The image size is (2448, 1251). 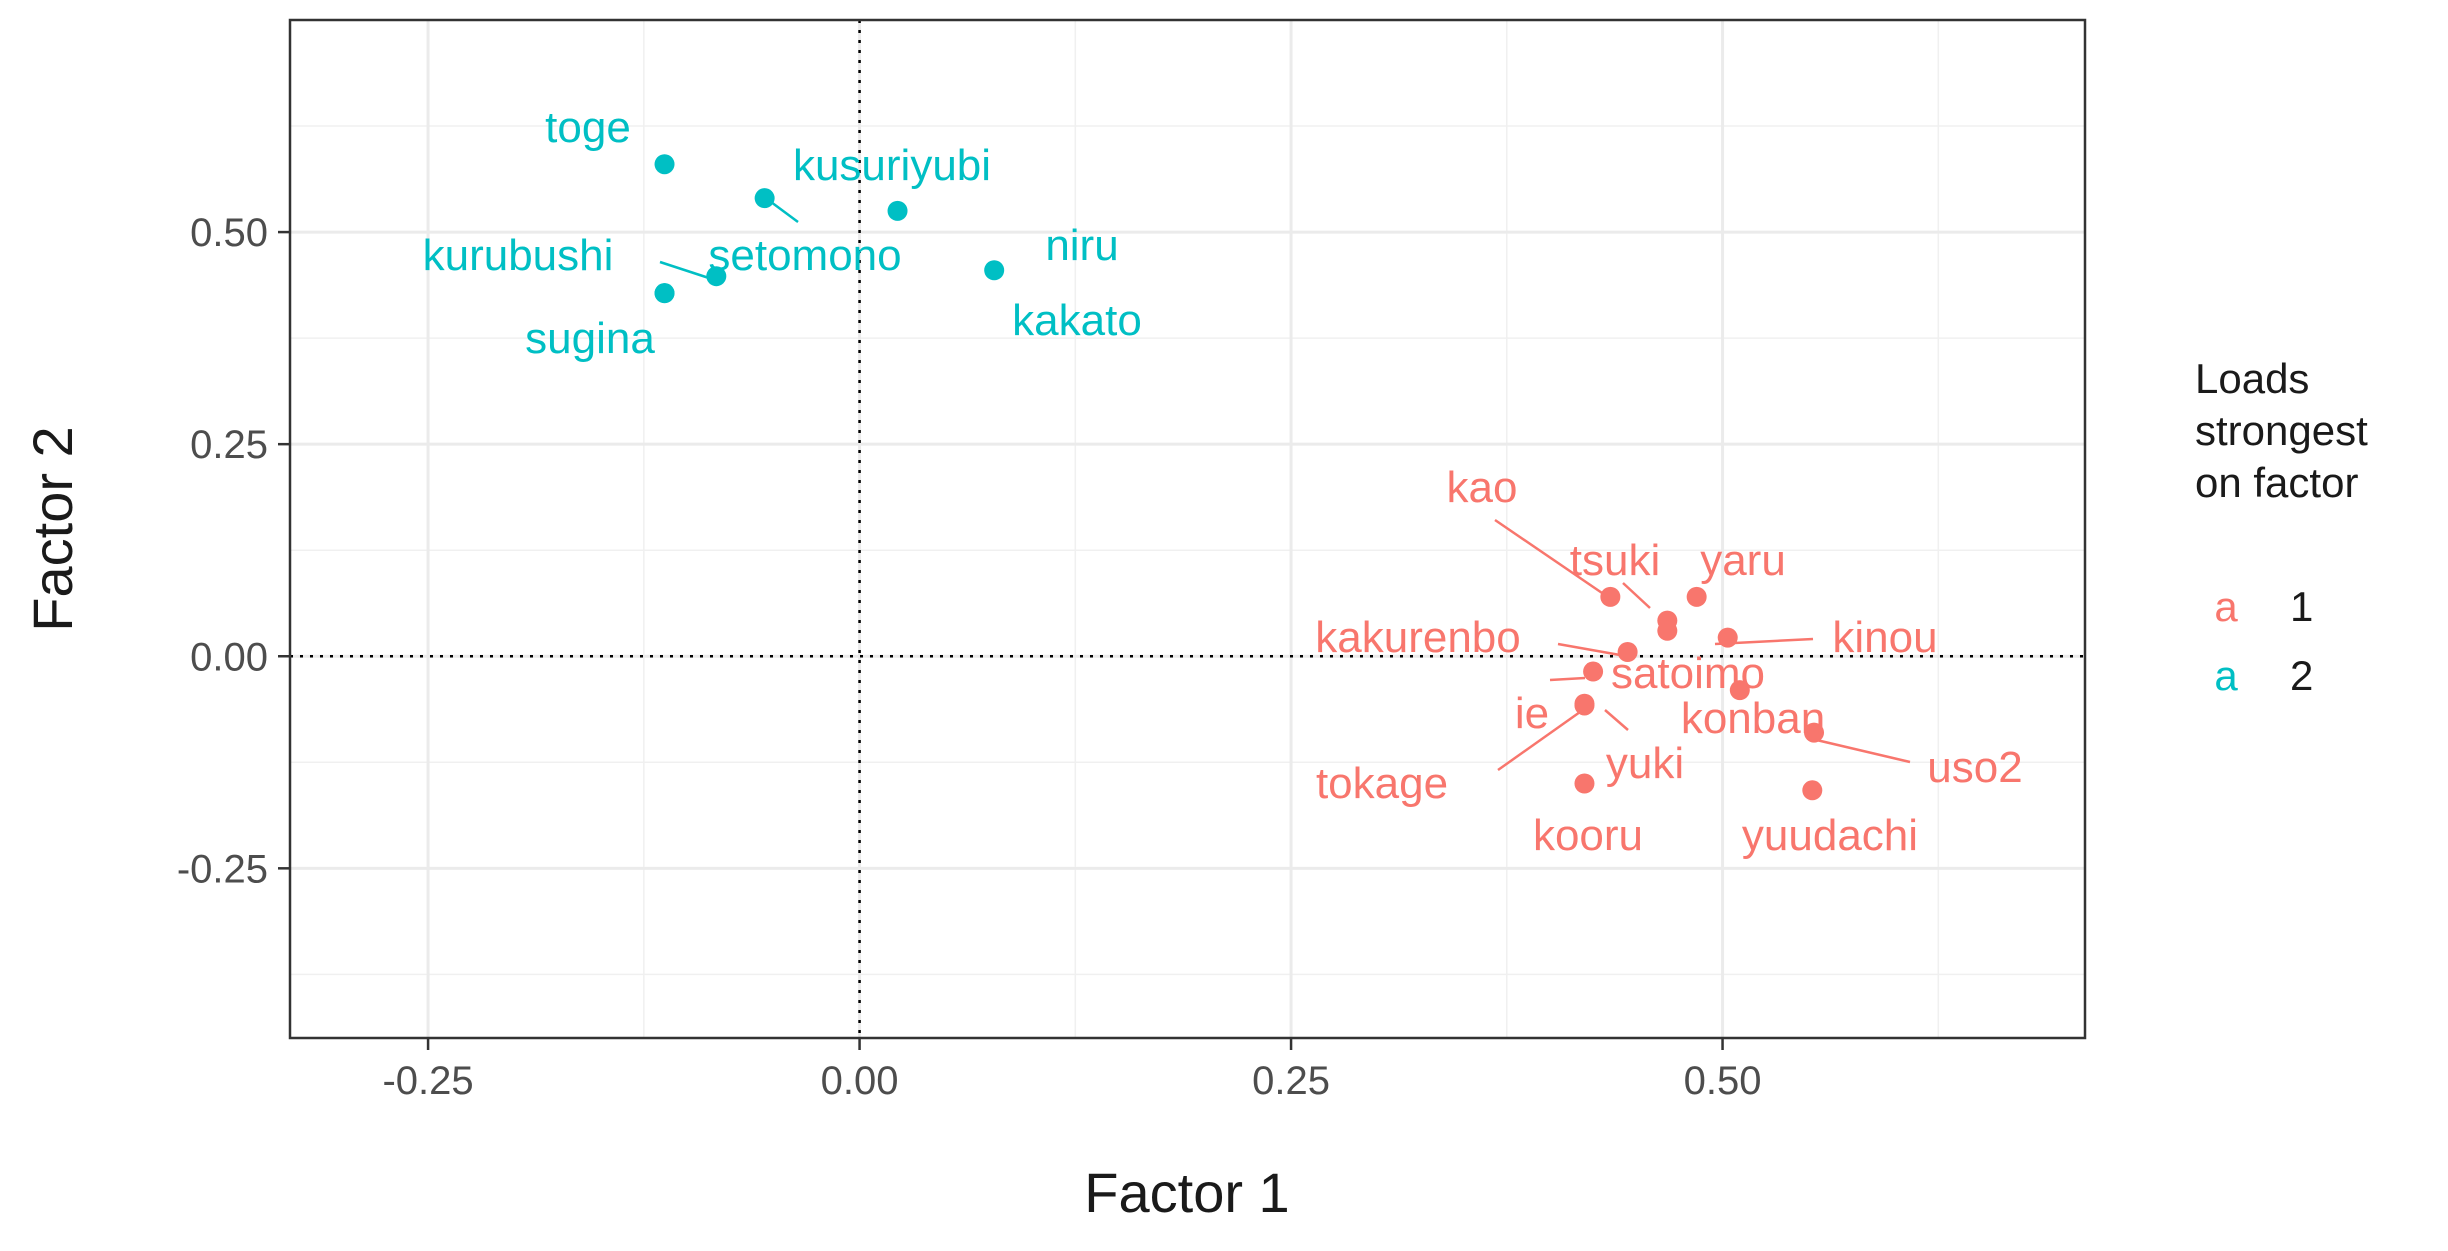 What do you see at coordinates (222, 869) in the screenshot?
I see `y-tick-label: -0.25` at bounding box center [222, 869].